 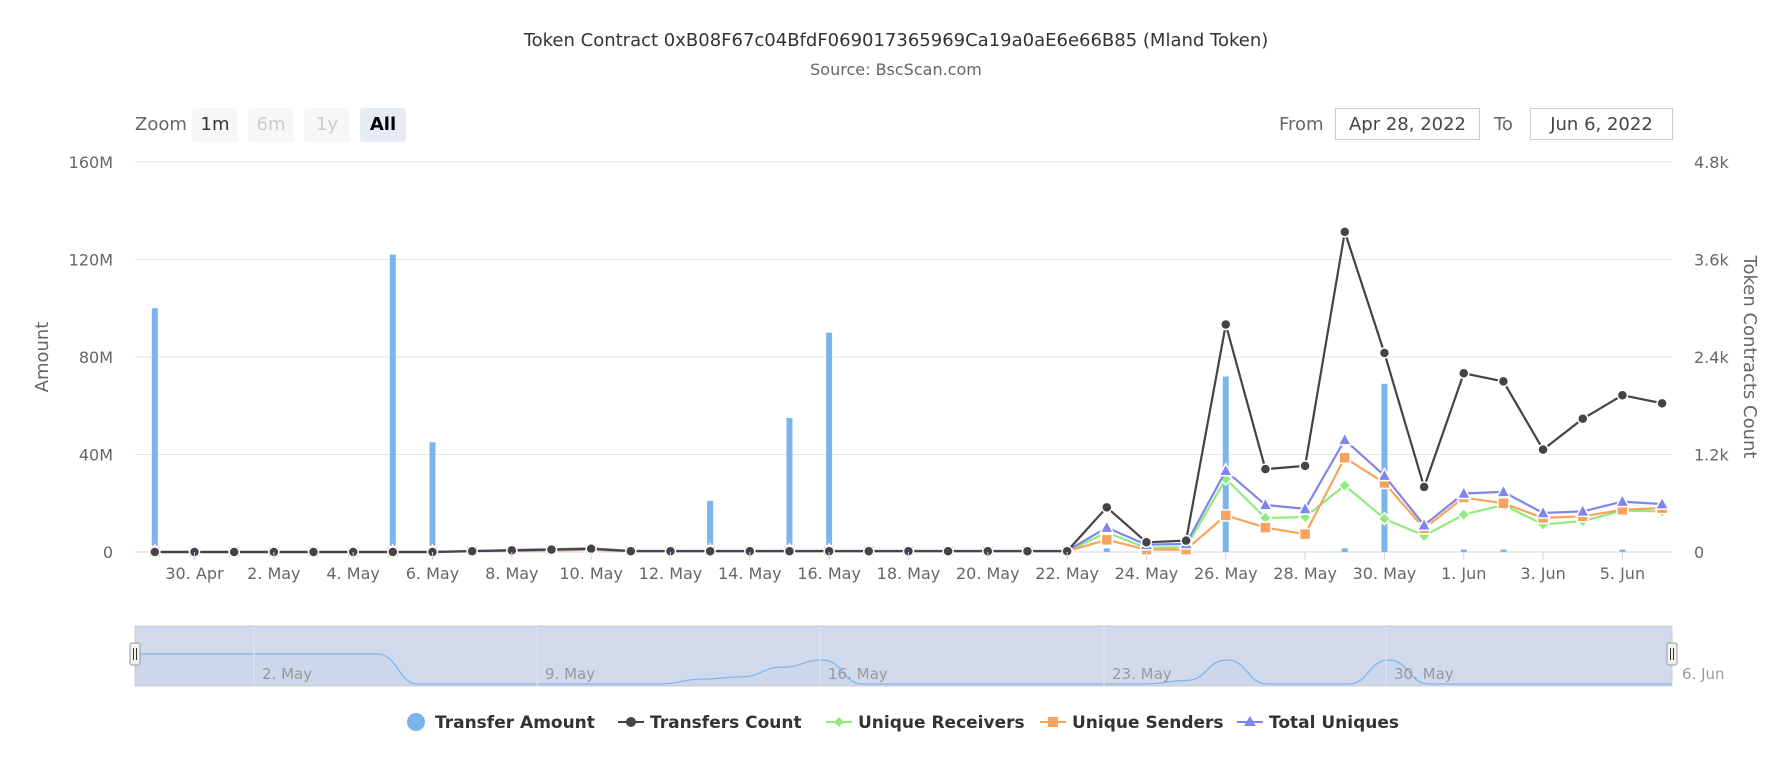 I want to click on left-tick-label: 80M, so click(x=96, y=357).